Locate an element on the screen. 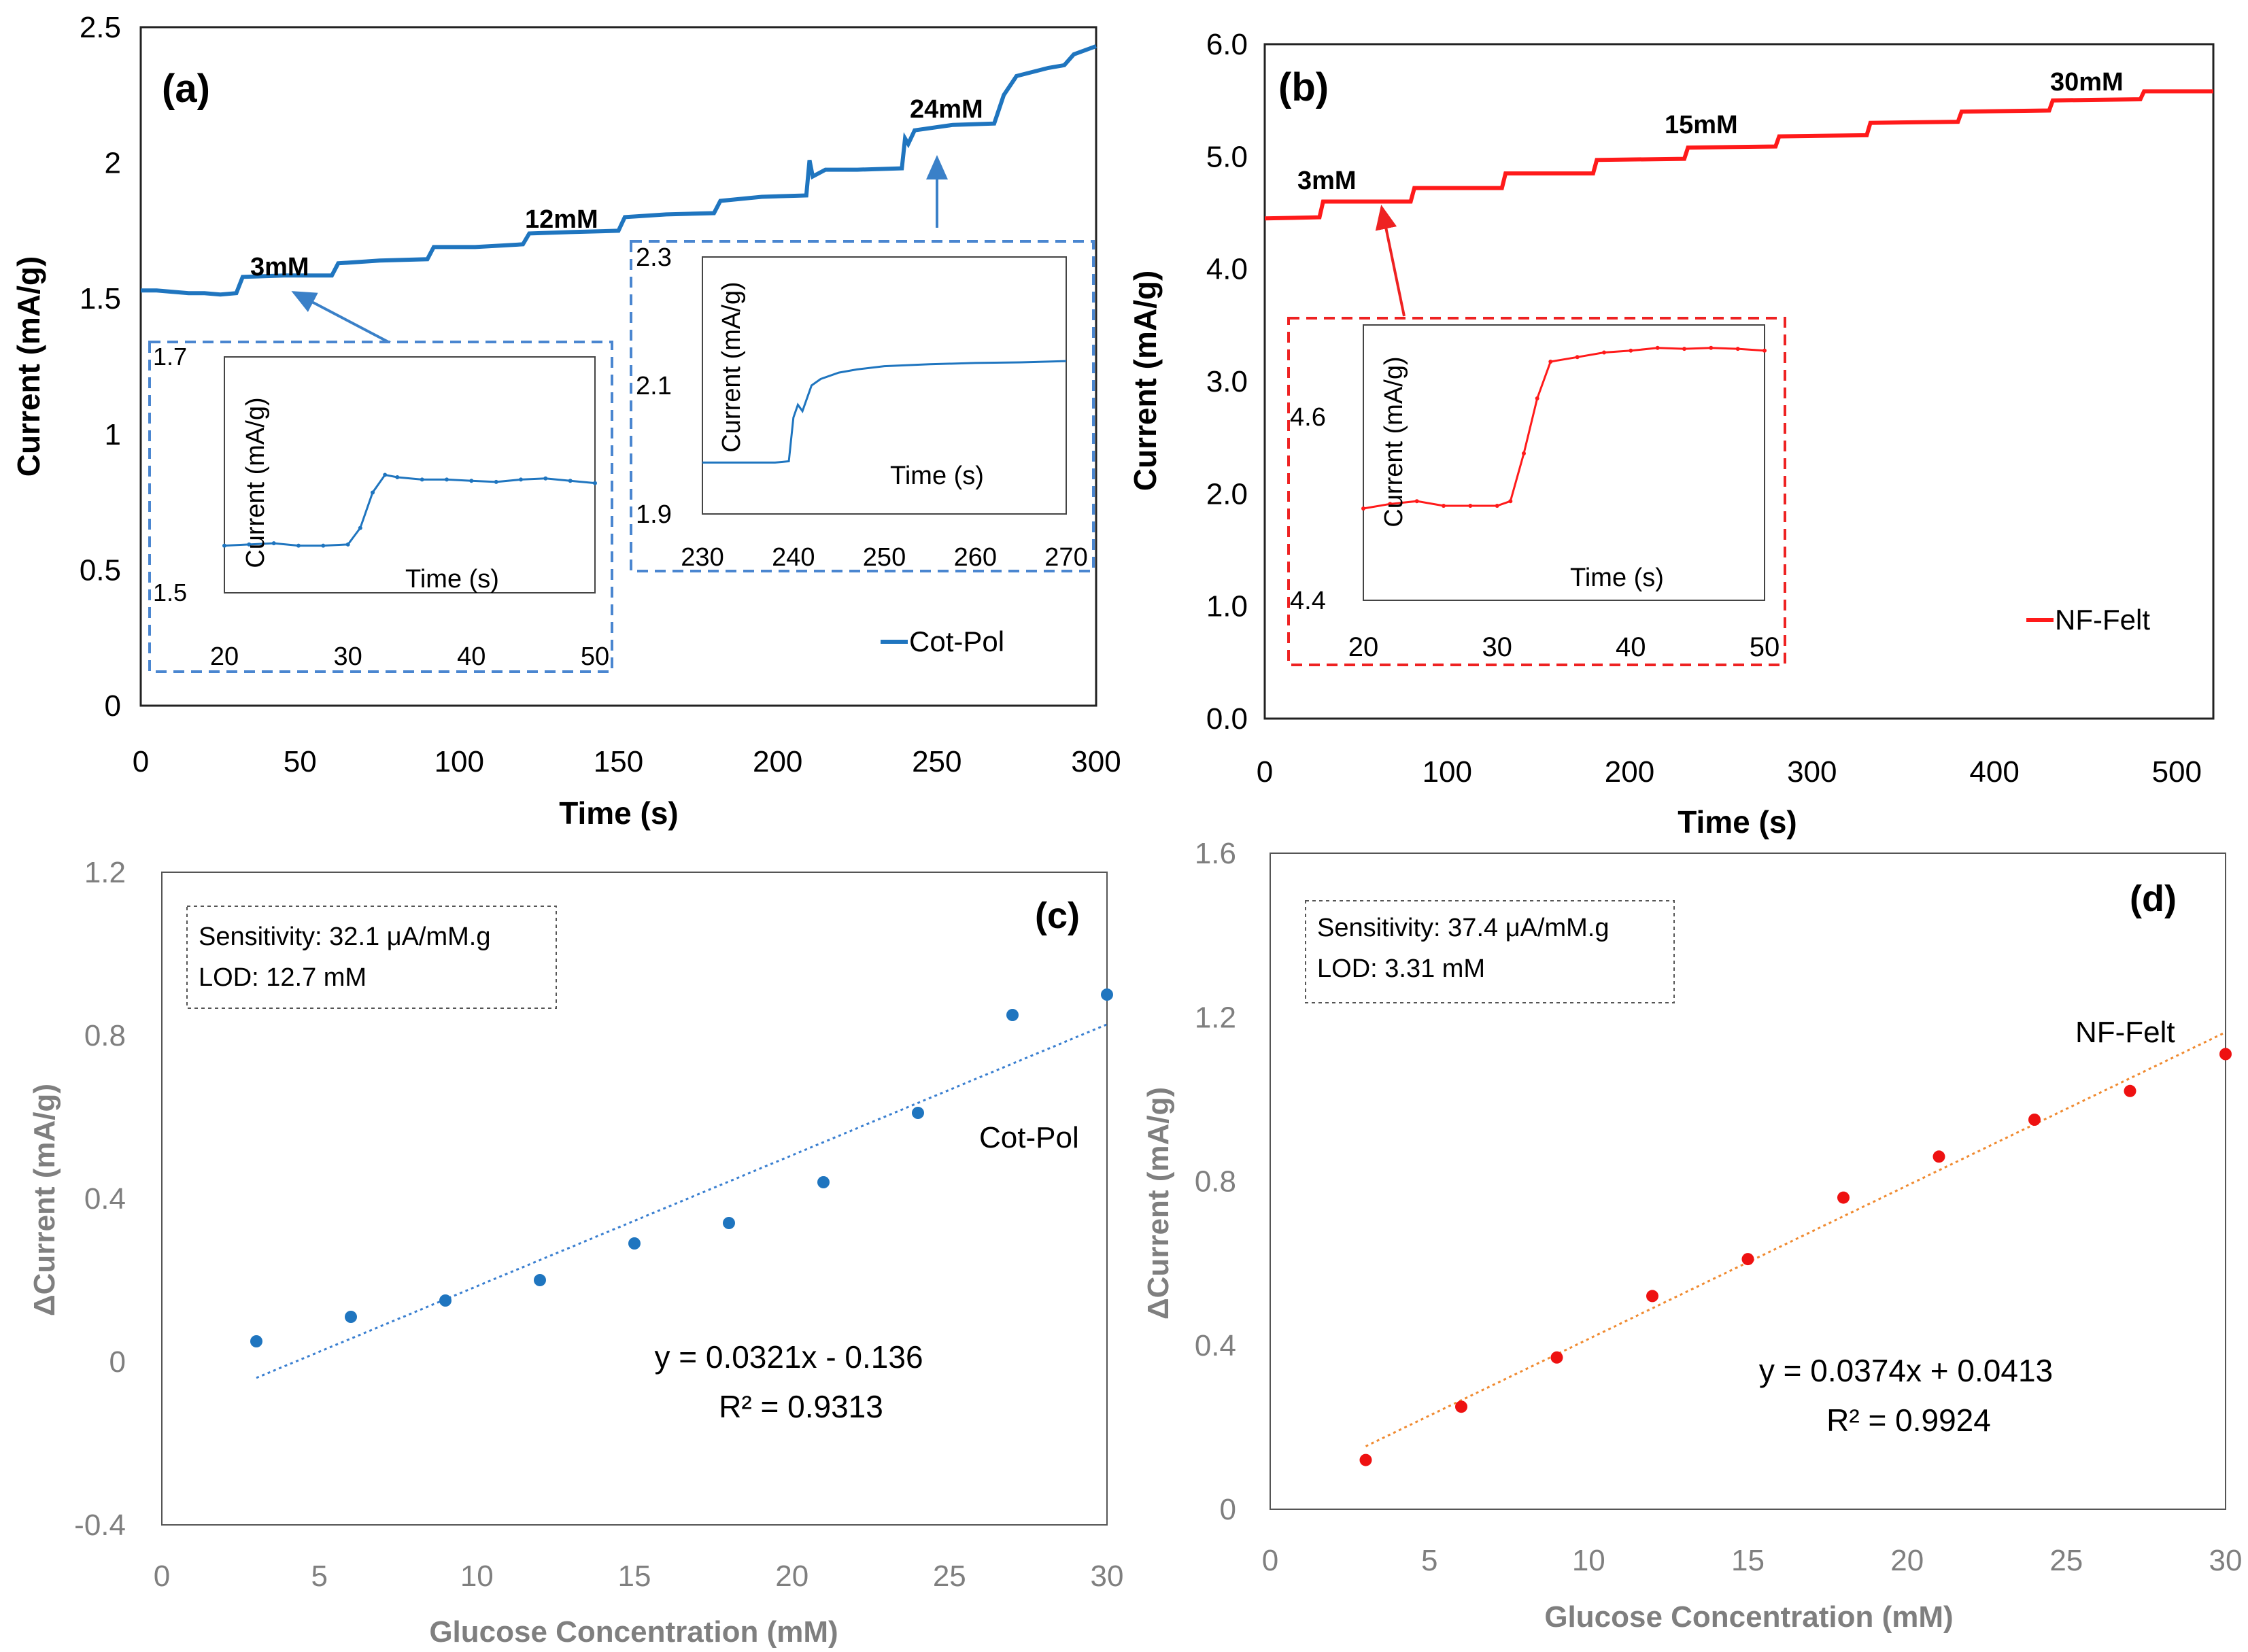  panel-d-y-tick-0: 0 is located at coordinates (1228, 1509).